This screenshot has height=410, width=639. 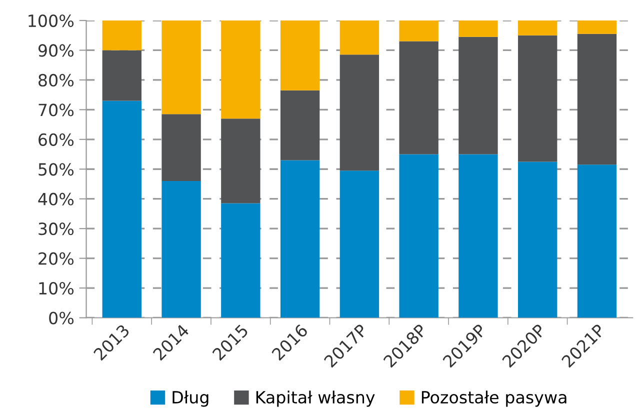 What do you see at coordinates (56, 110) in the screenshot?
I see `y-tick-label: 70%` at bounding box center [56, 110].